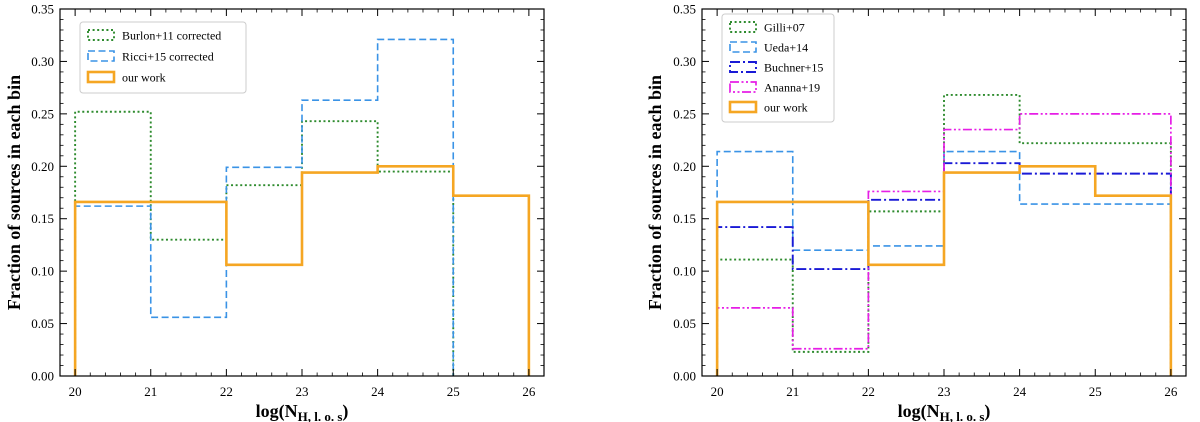 The width and height of the screenshot is (1200, 422). I want to click on legend-label: Ricci+15 corrected, so click(168, 57).